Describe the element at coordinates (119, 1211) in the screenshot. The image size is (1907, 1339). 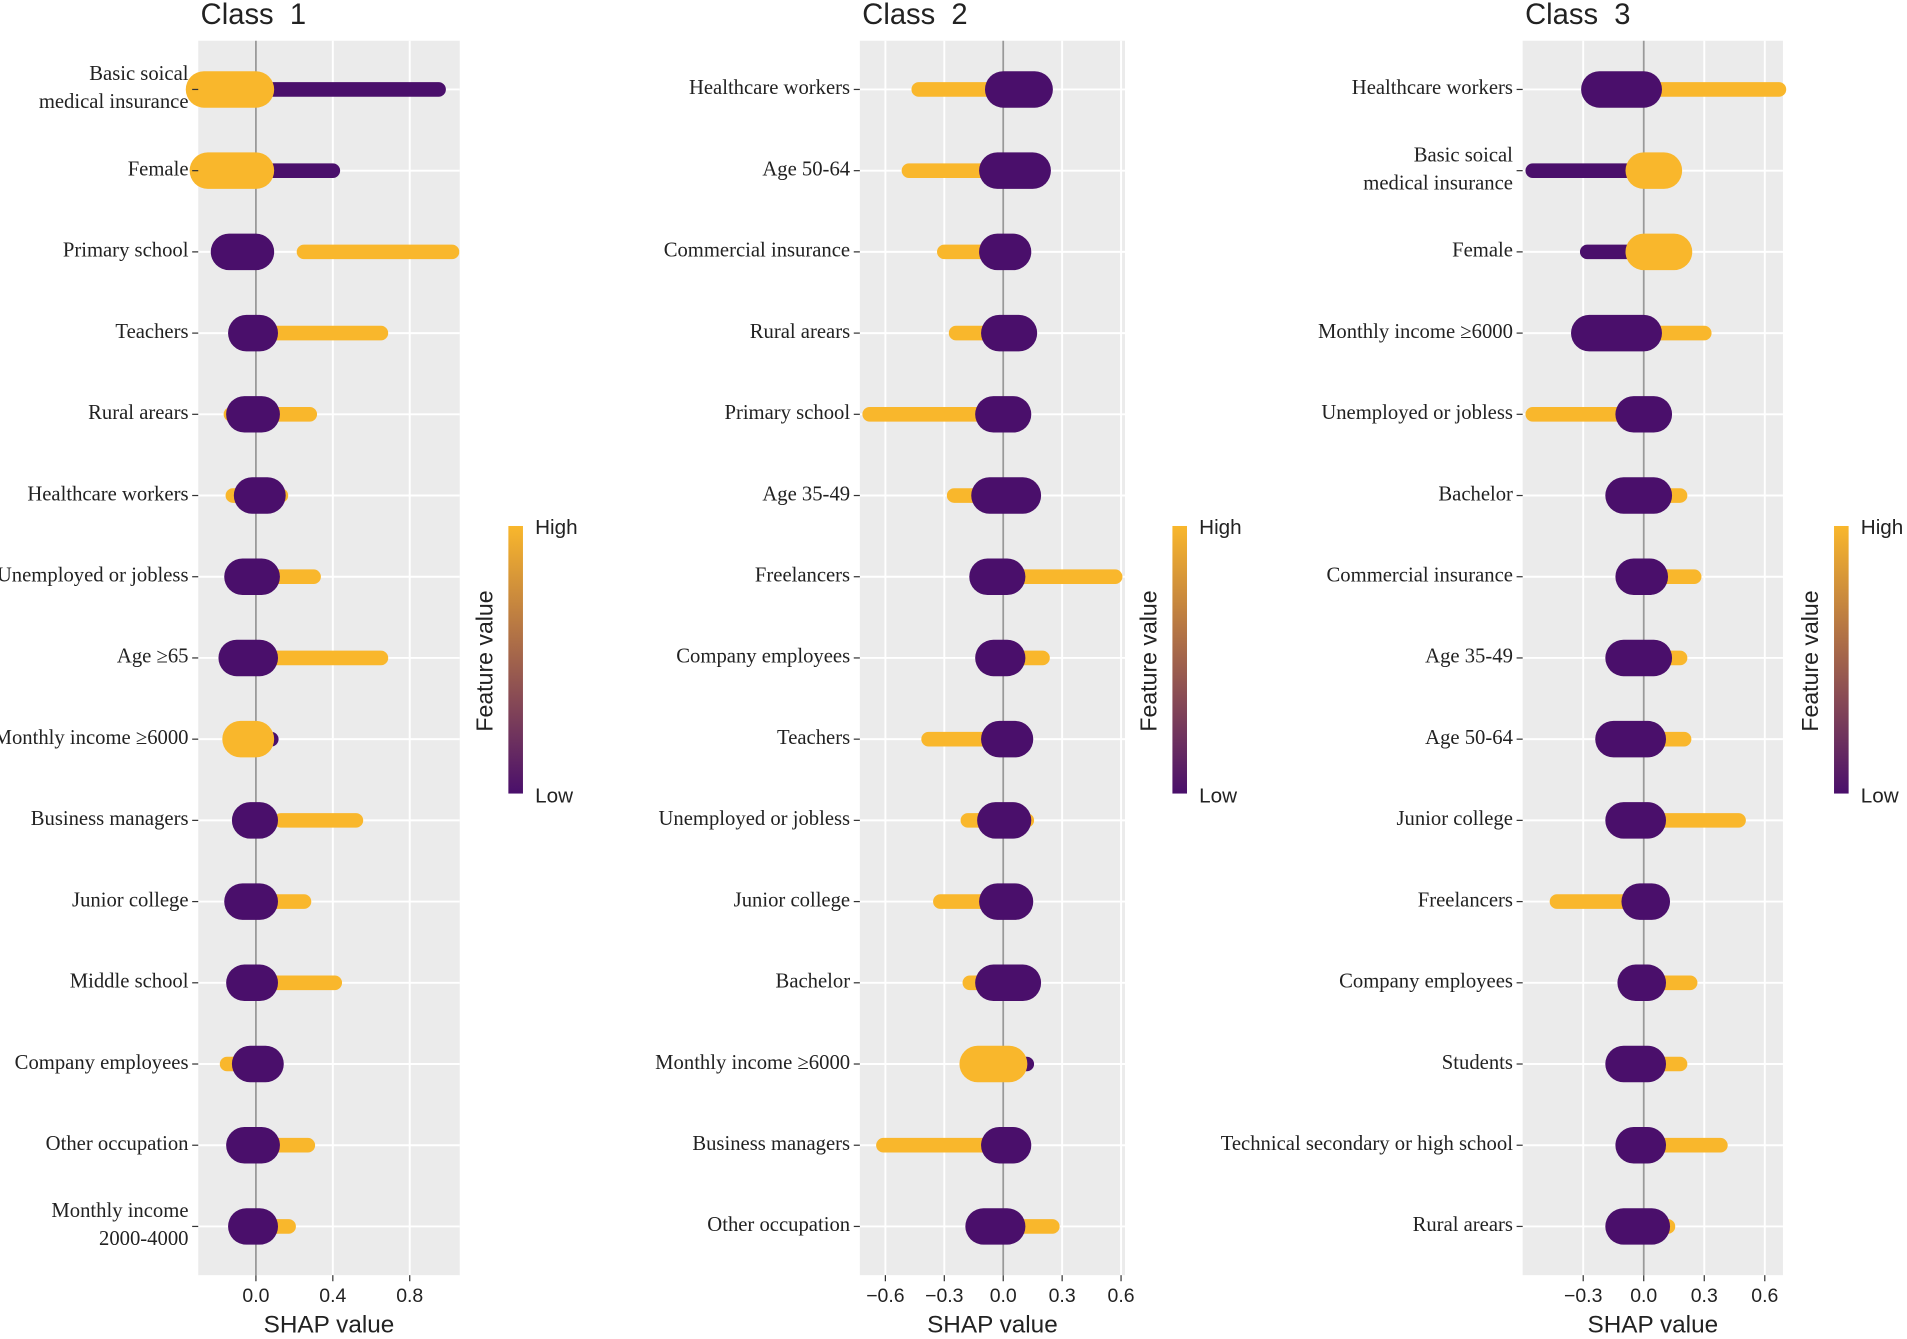
I see `y-tick-label: Monthly income` at that location.